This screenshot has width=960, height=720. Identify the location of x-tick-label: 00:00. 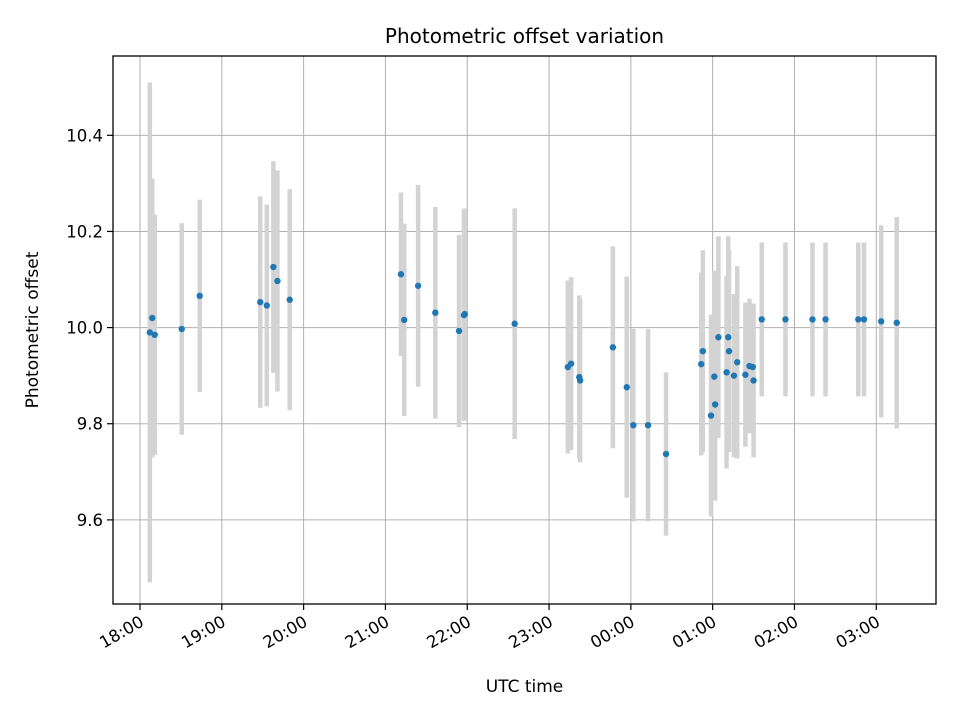
(612, 632).